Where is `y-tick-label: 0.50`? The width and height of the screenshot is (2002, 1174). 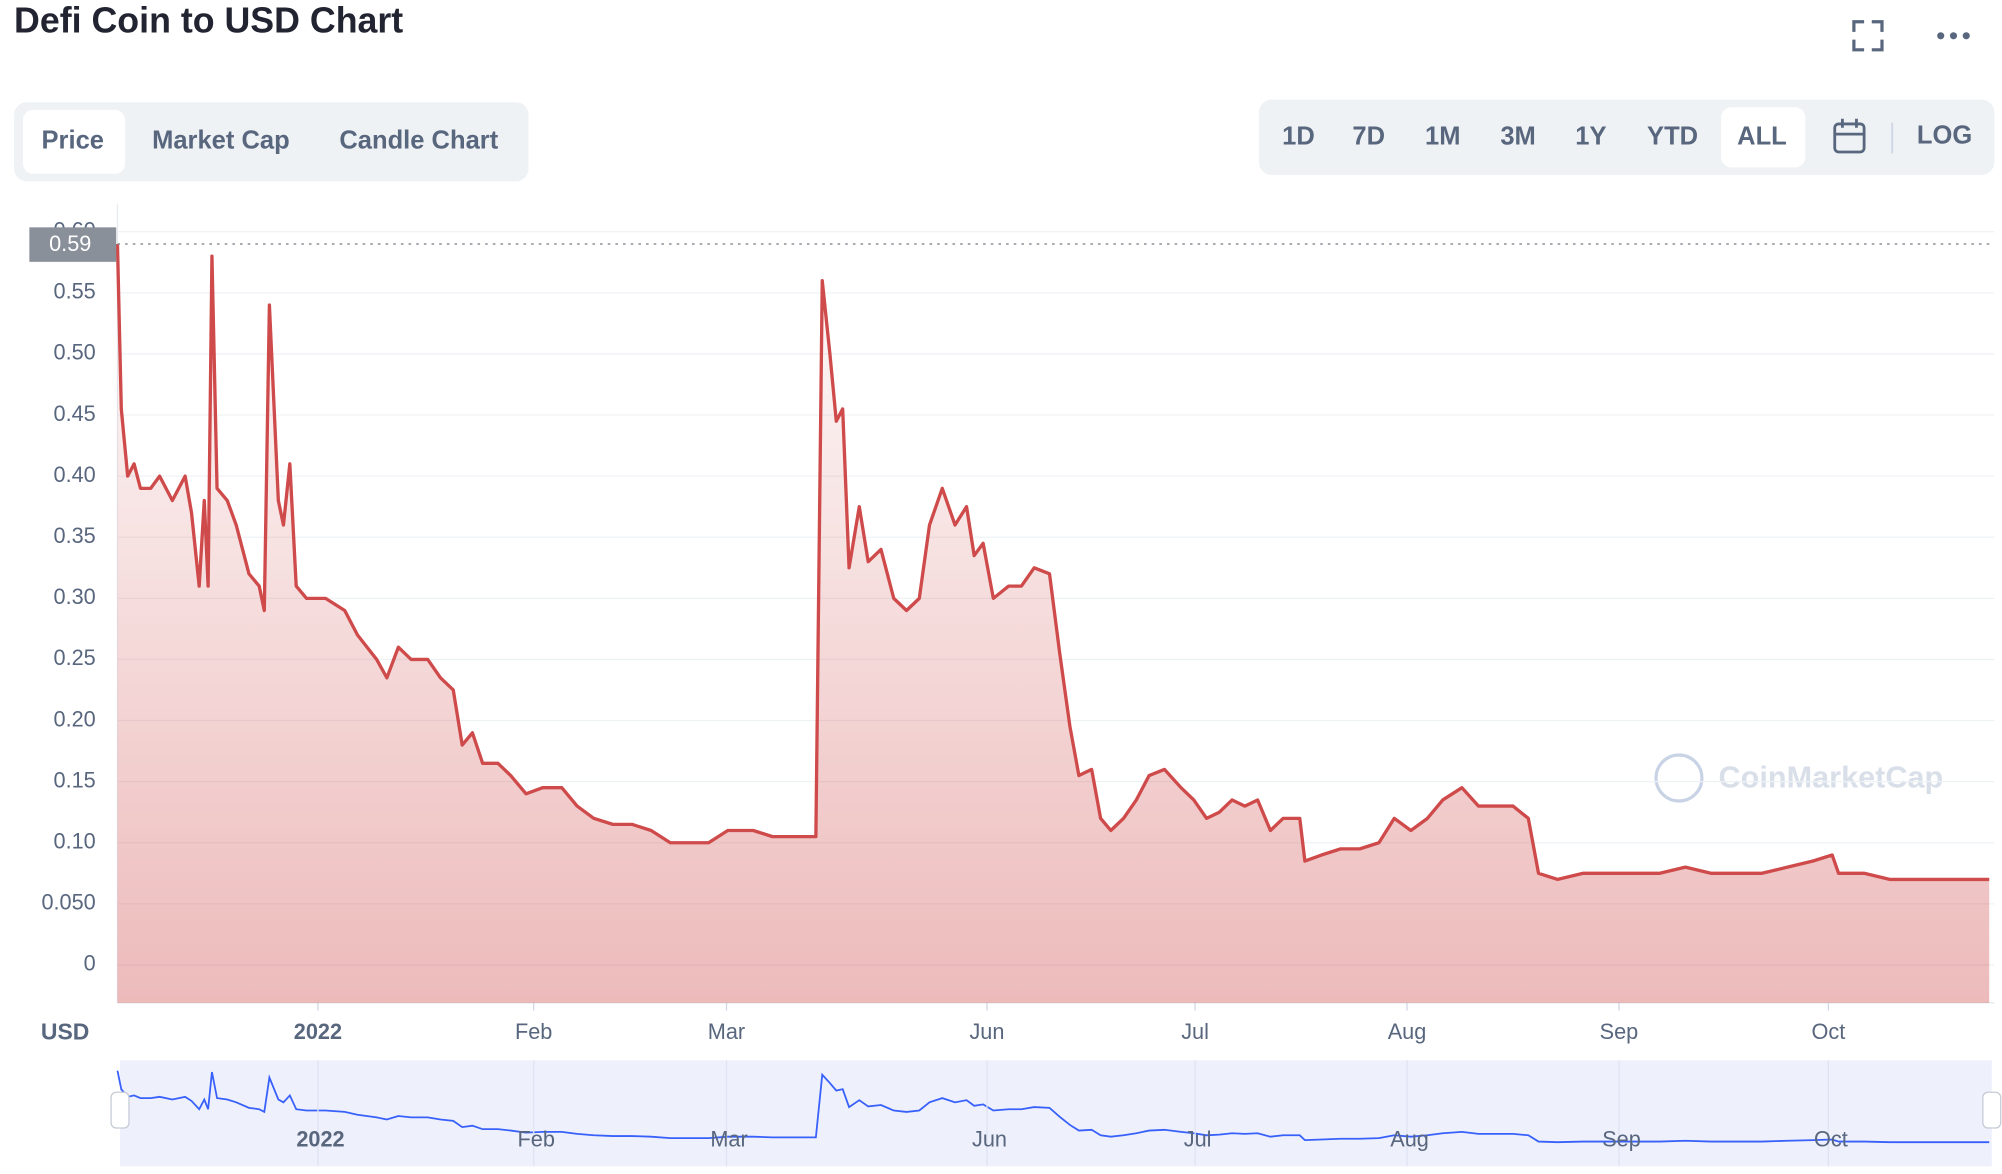
y-tick-label: 0.50 is located at coordinates (75, 352).